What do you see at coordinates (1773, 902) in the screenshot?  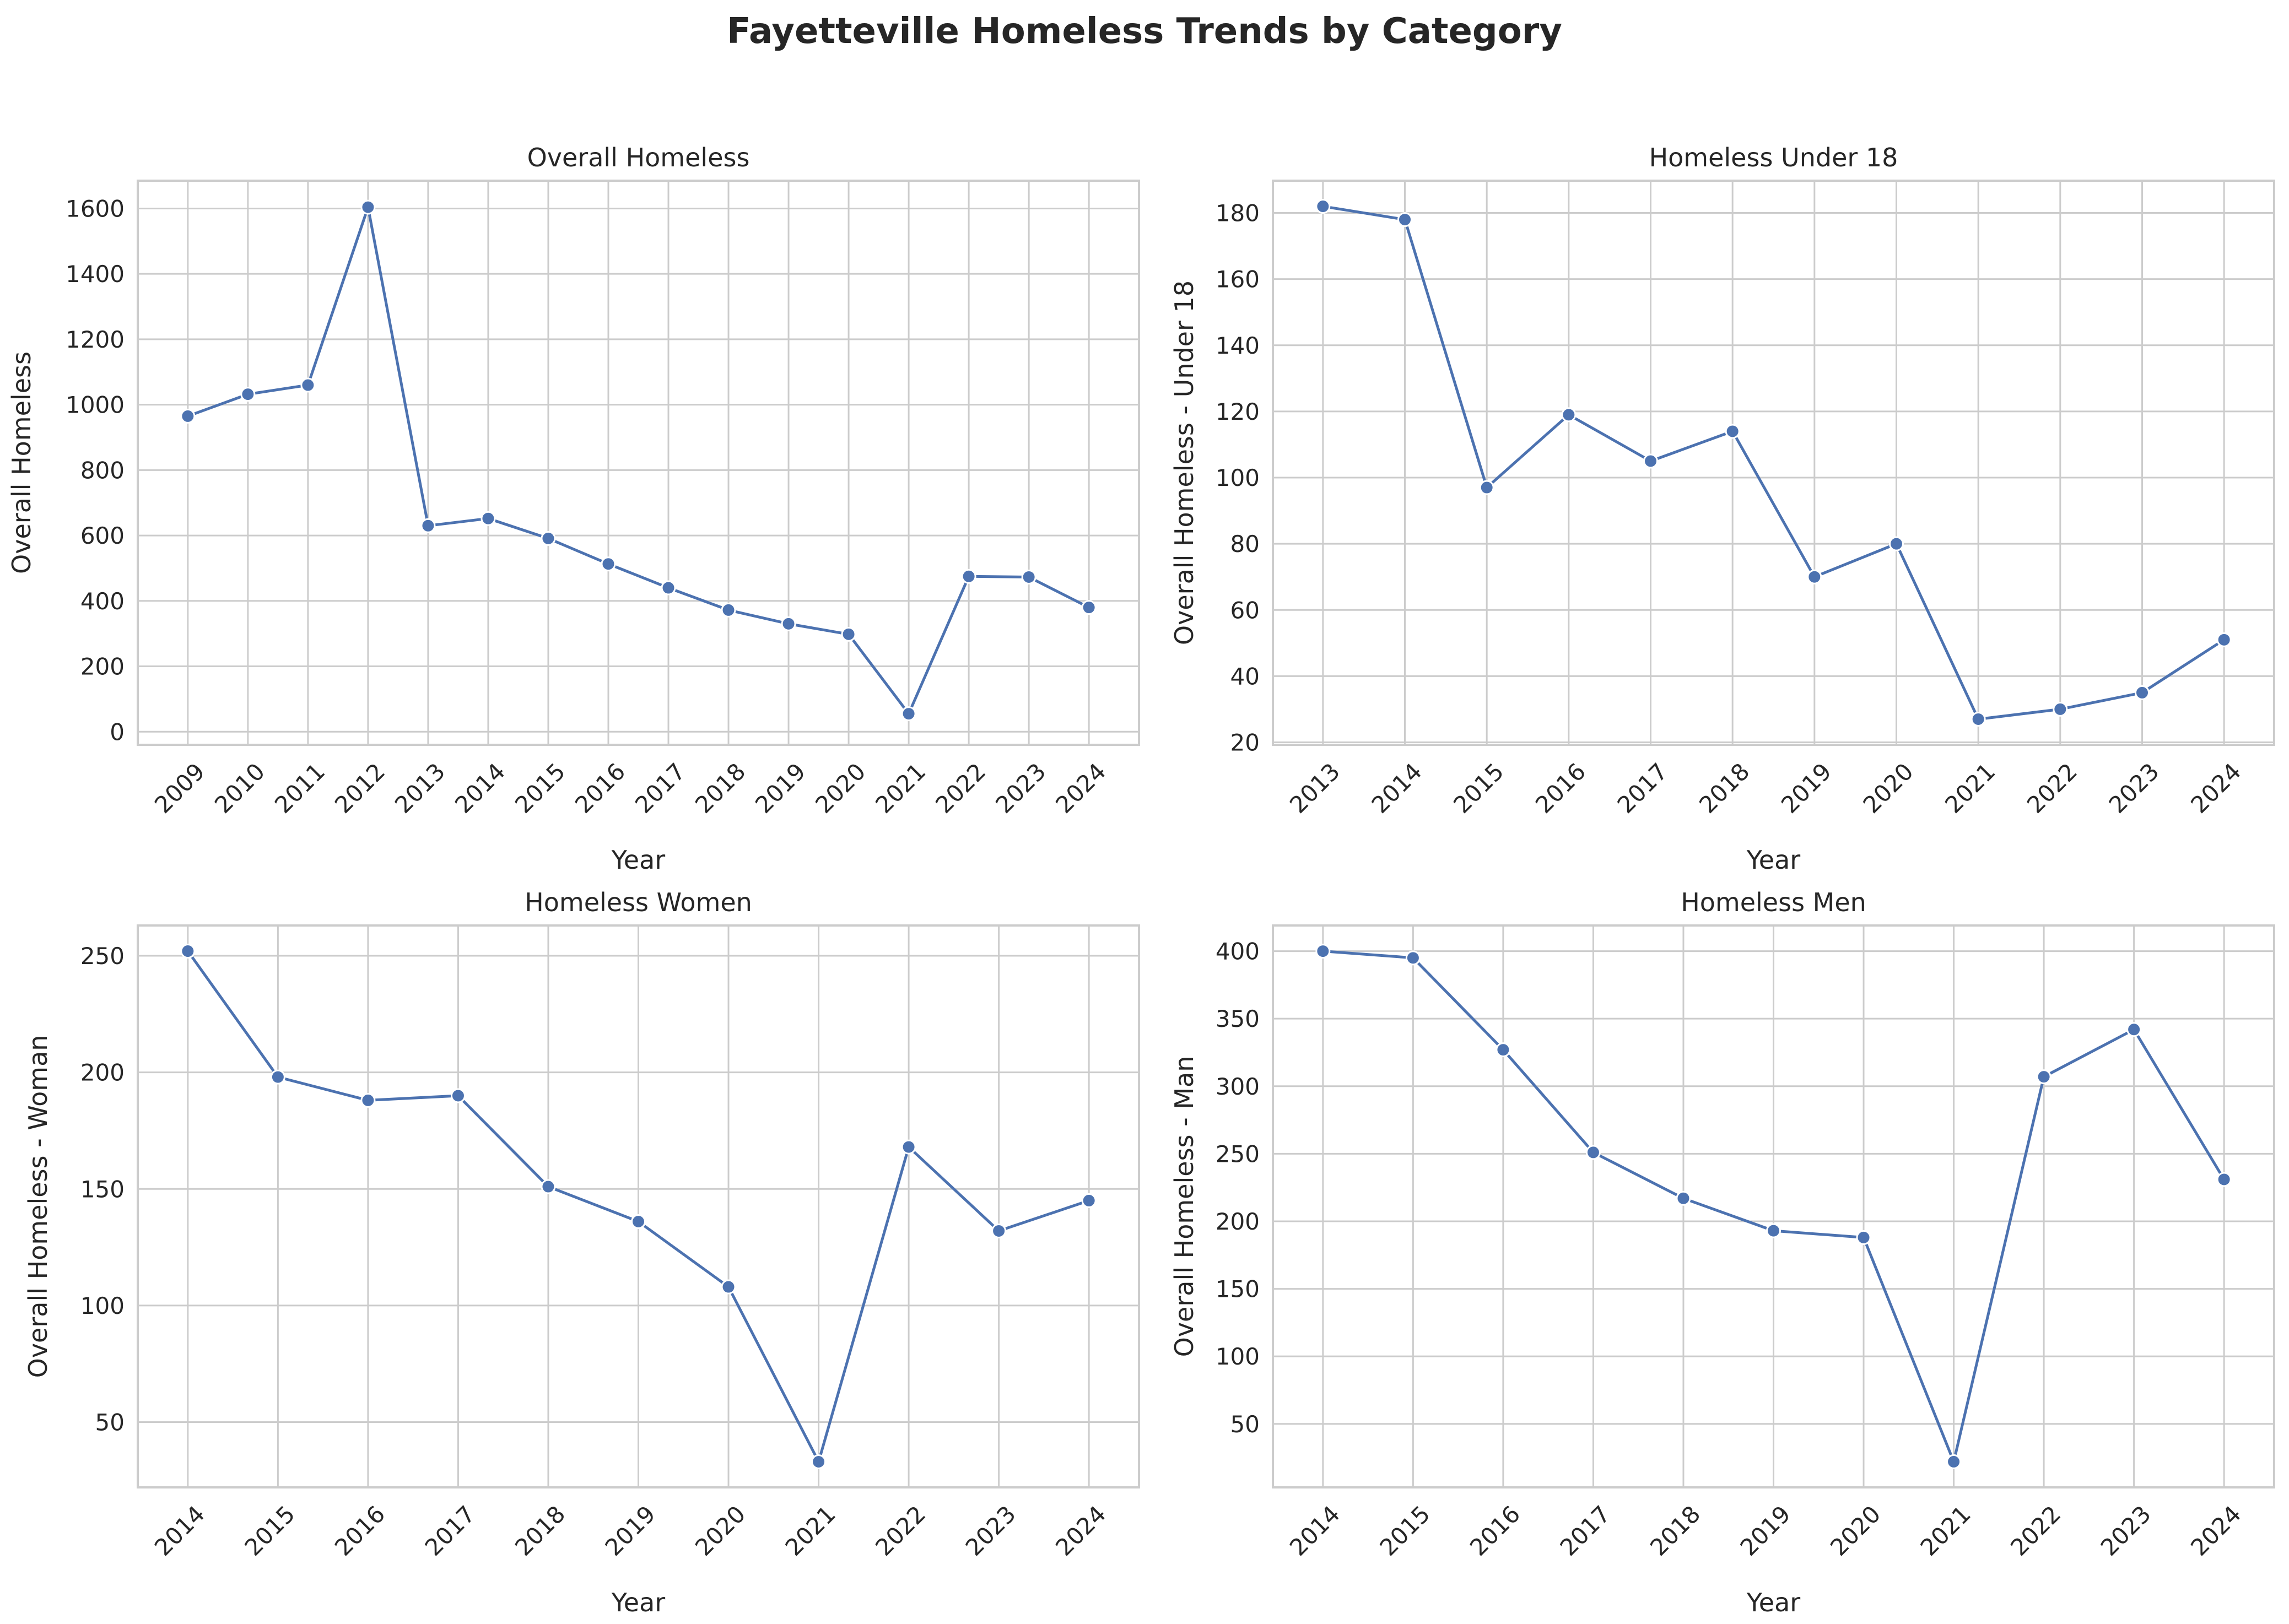 I see `subplot-title: Homeless Men` at bounding box center [1773, 902].